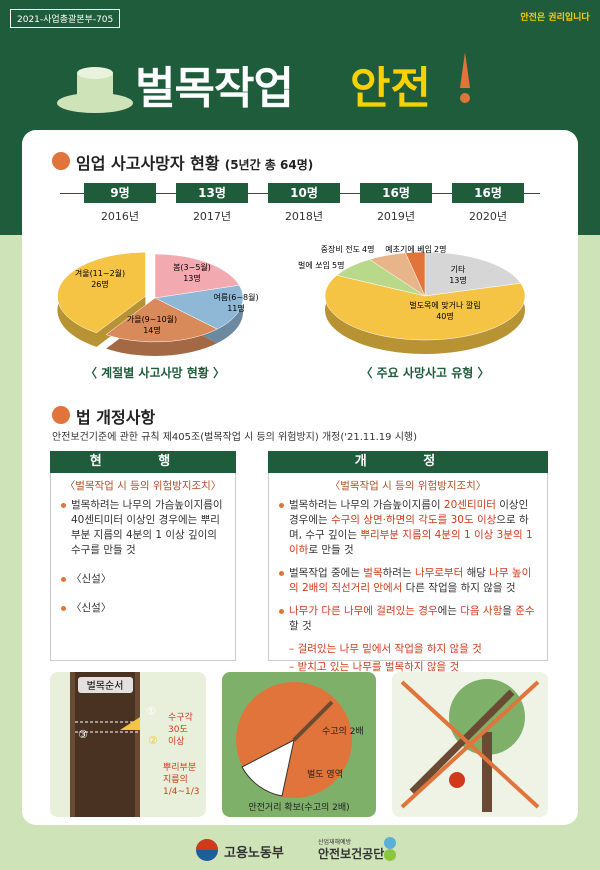 This screenshot has width=600, height=870. Describe the element at coordinates (343, 731) in the screenshot. I see `height-label: 수고의 2배` at that location.